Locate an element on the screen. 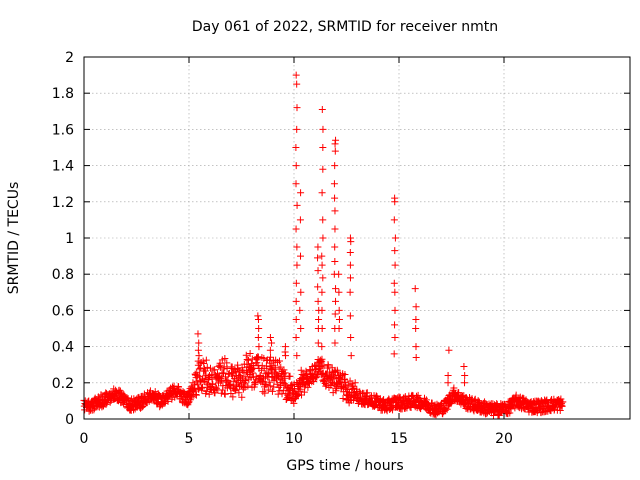 The image size is (640, 480). y-tick-label: 0.6 is located at coordinates (63, 311).